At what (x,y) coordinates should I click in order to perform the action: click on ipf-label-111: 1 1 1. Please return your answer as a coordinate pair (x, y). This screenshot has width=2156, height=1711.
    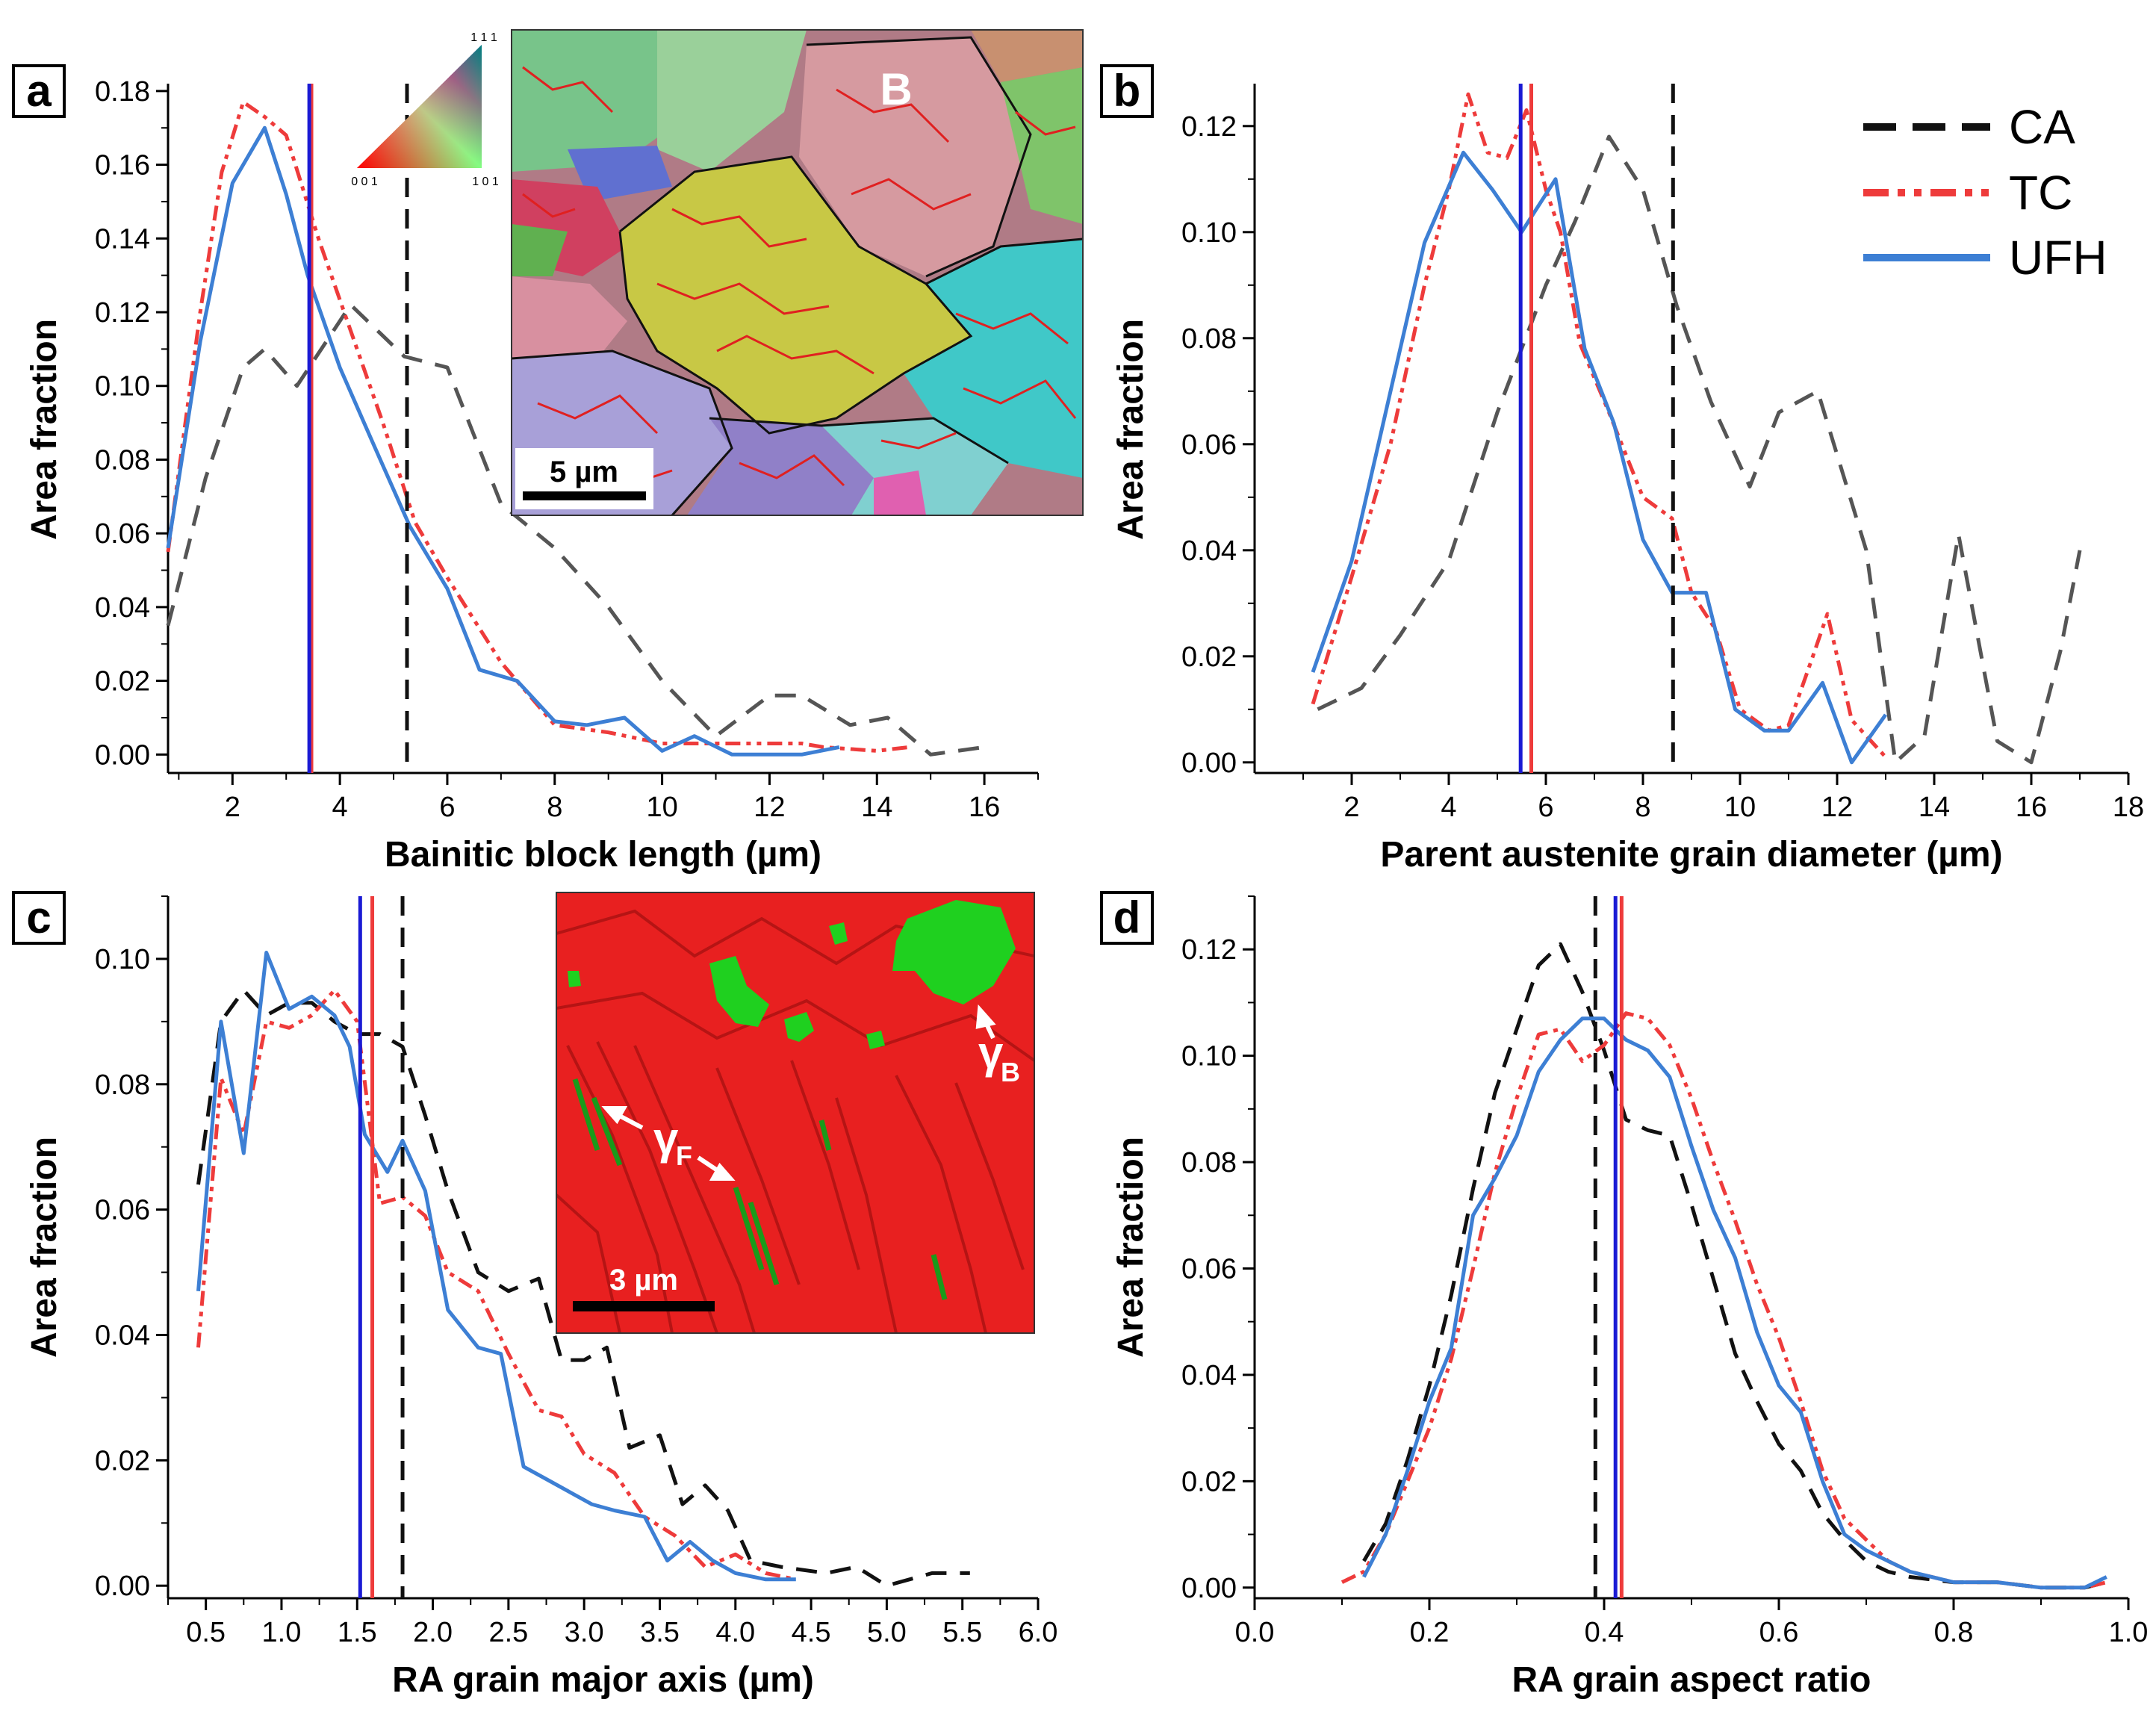
    Looking at the image, I should click on (483, 37).